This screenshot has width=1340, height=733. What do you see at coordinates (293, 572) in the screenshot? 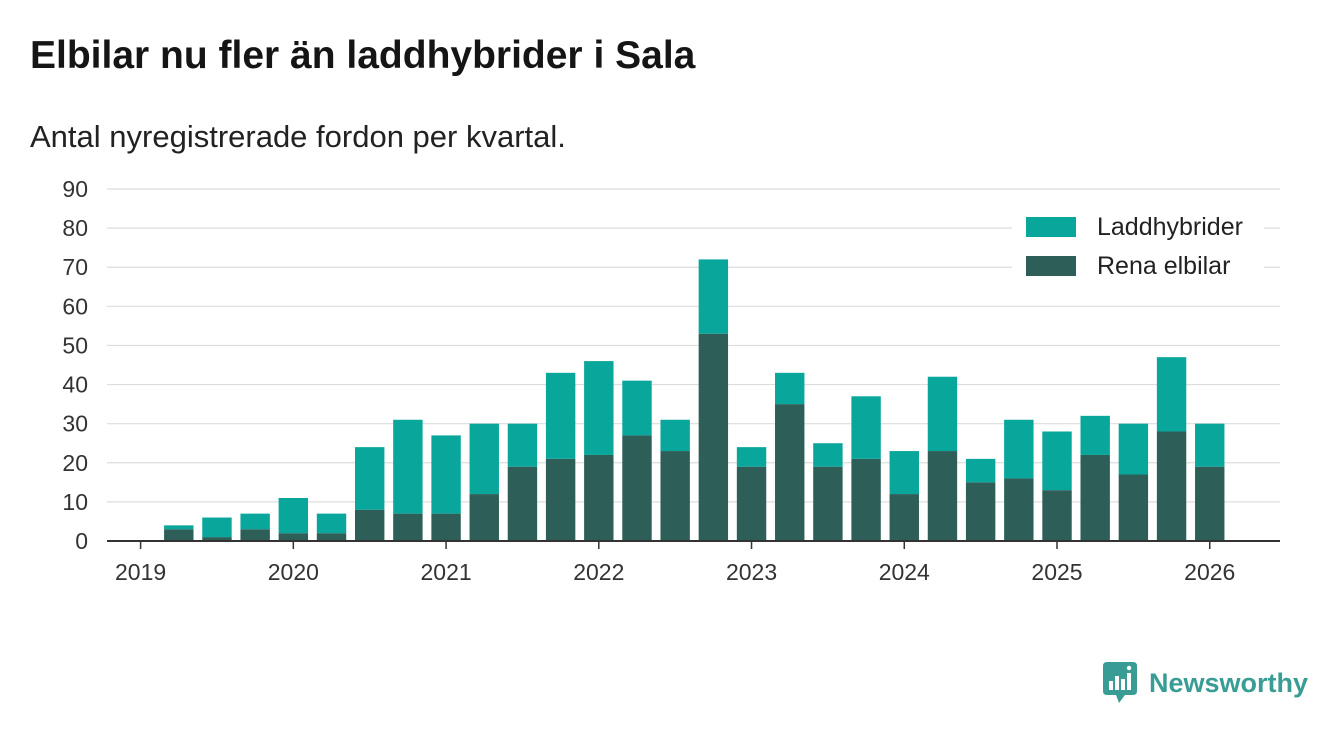
I see `x-tick-label-2020: 2020` at bounding box center [293, 572].